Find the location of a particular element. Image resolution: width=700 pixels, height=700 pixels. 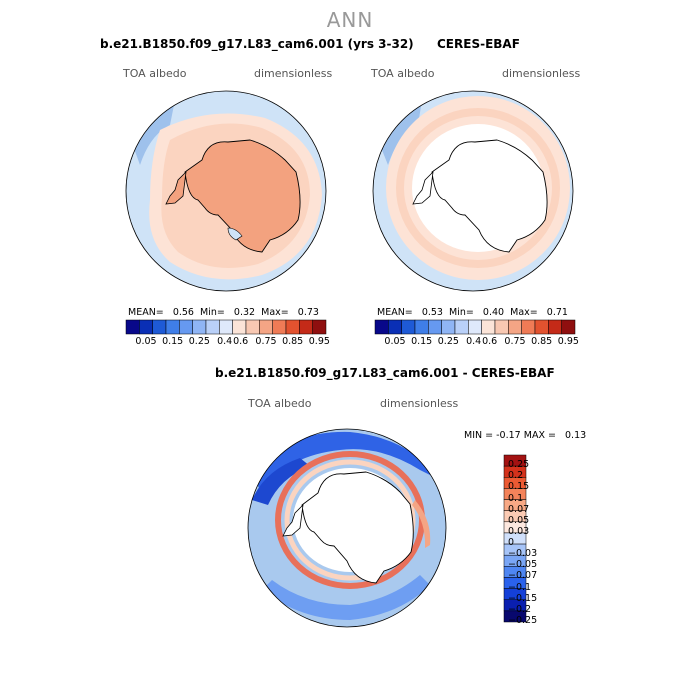

map2-antarctica is located at coordinates (489, 196).